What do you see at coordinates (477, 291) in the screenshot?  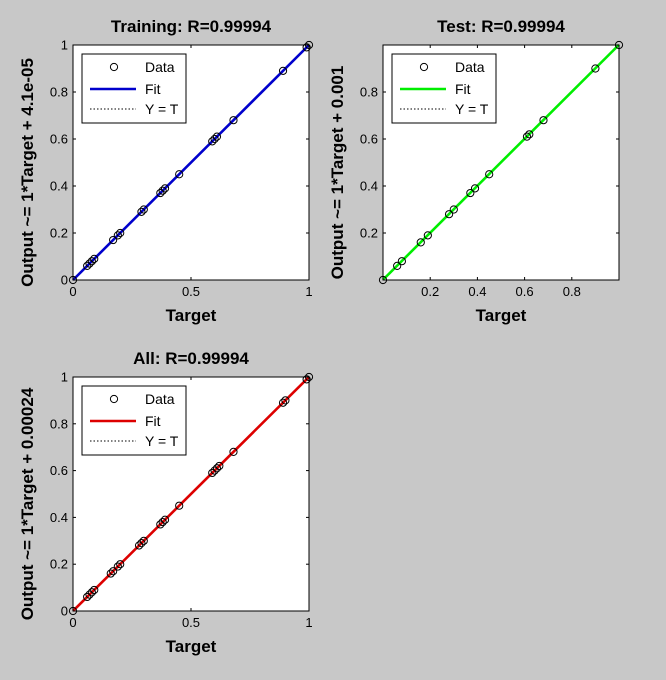 I see `x-tick-label: 0.4` at bounding box center [477, 291].